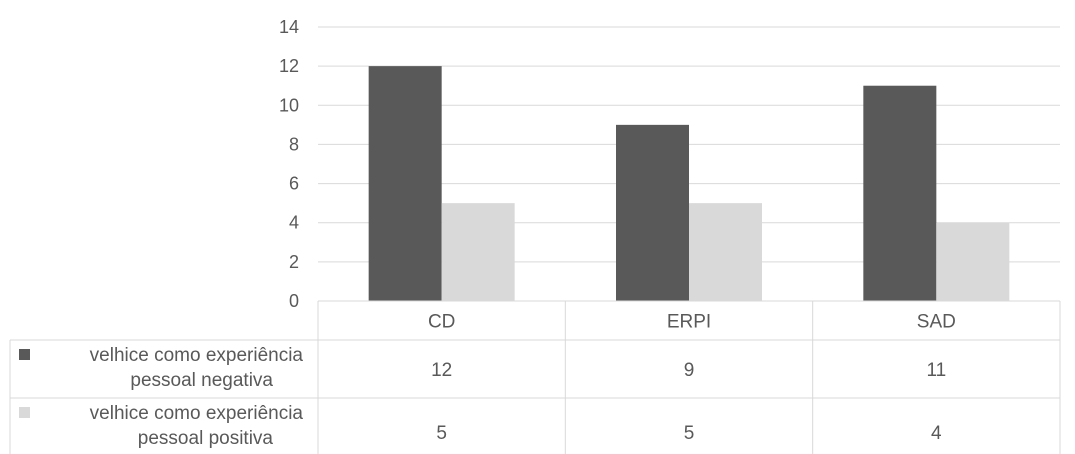 The image size is (1075, 454). Describe the element at coordinates (689, 370) in the screenshot. I see `table-value: 9` at that location.